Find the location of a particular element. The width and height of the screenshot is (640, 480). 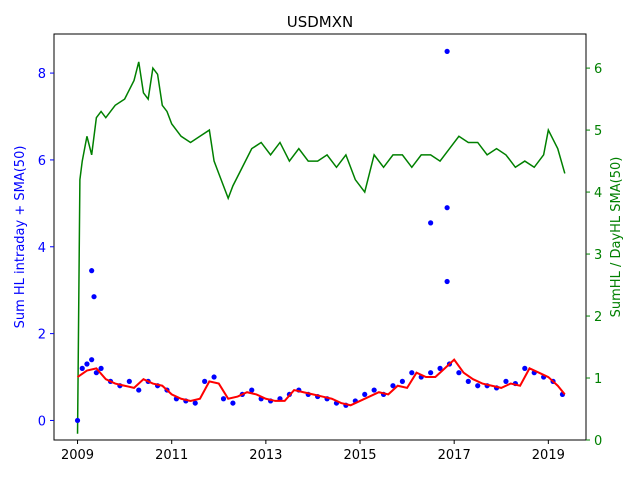

y-axis-left: 0 2 4 6 8 is located at coordinates (46, 248).